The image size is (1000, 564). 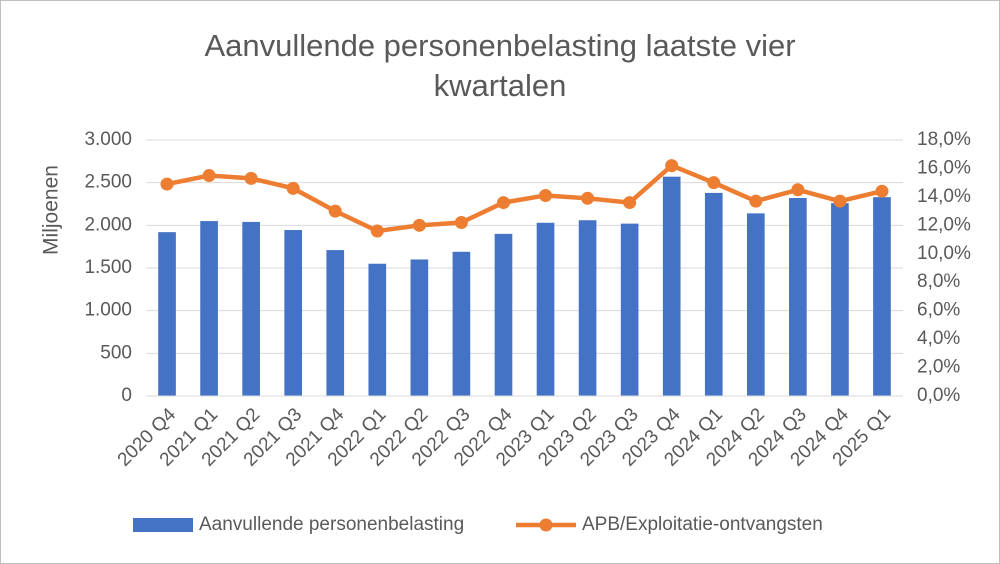 I want to click on y2-tick-label: 2,0%, so click(x=938, y=367).